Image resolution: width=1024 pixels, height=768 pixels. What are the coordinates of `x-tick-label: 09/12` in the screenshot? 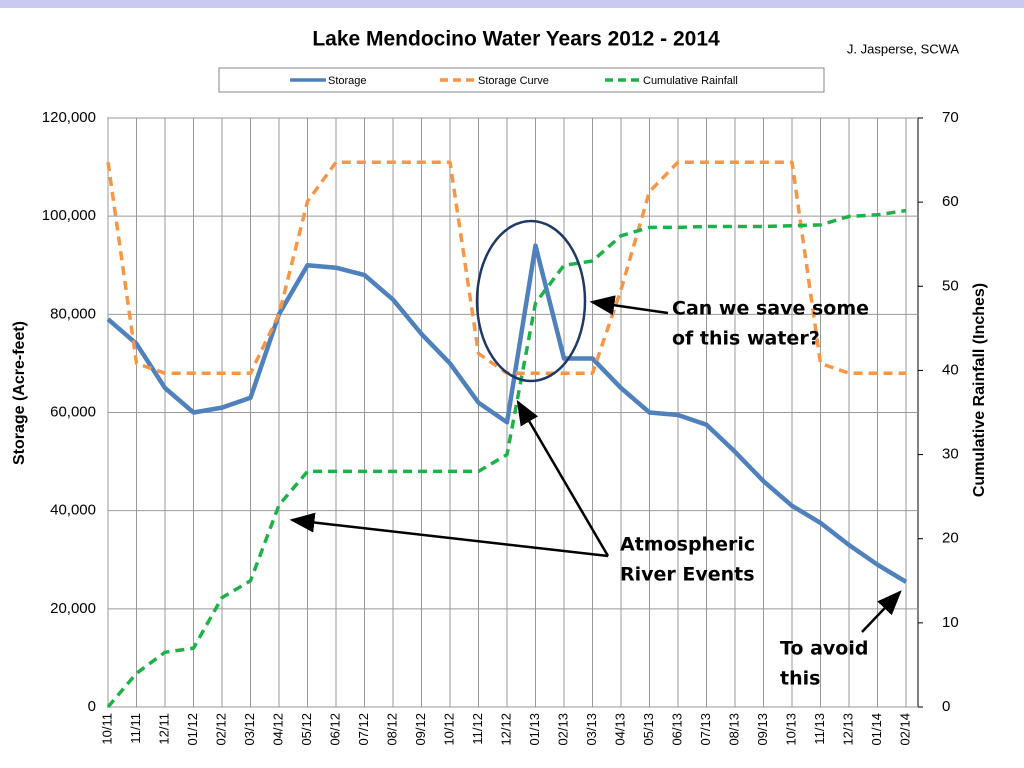 It's located at (420, 729).